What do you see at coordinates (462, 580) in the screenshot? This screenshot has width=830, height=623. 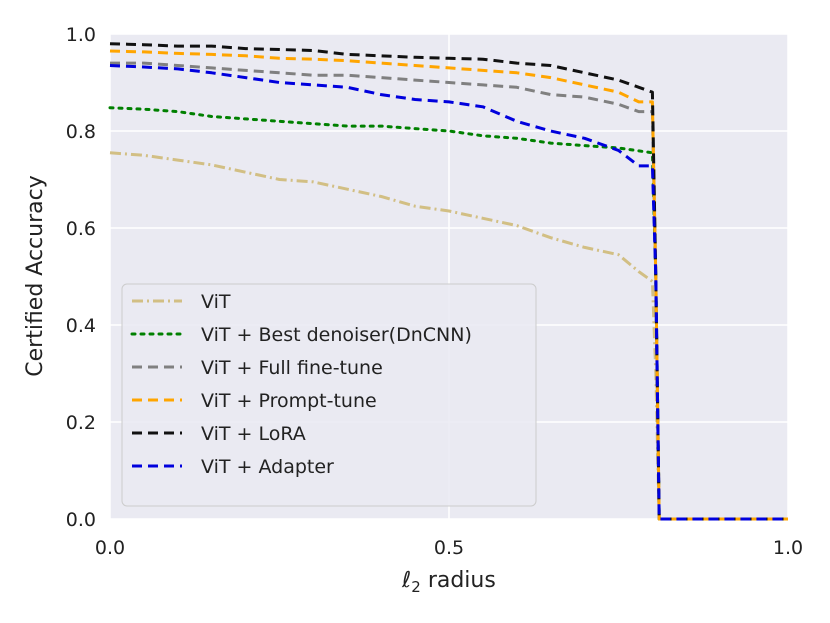 I see `x-axis-label-text: radius` at bounding box center [462, 580].